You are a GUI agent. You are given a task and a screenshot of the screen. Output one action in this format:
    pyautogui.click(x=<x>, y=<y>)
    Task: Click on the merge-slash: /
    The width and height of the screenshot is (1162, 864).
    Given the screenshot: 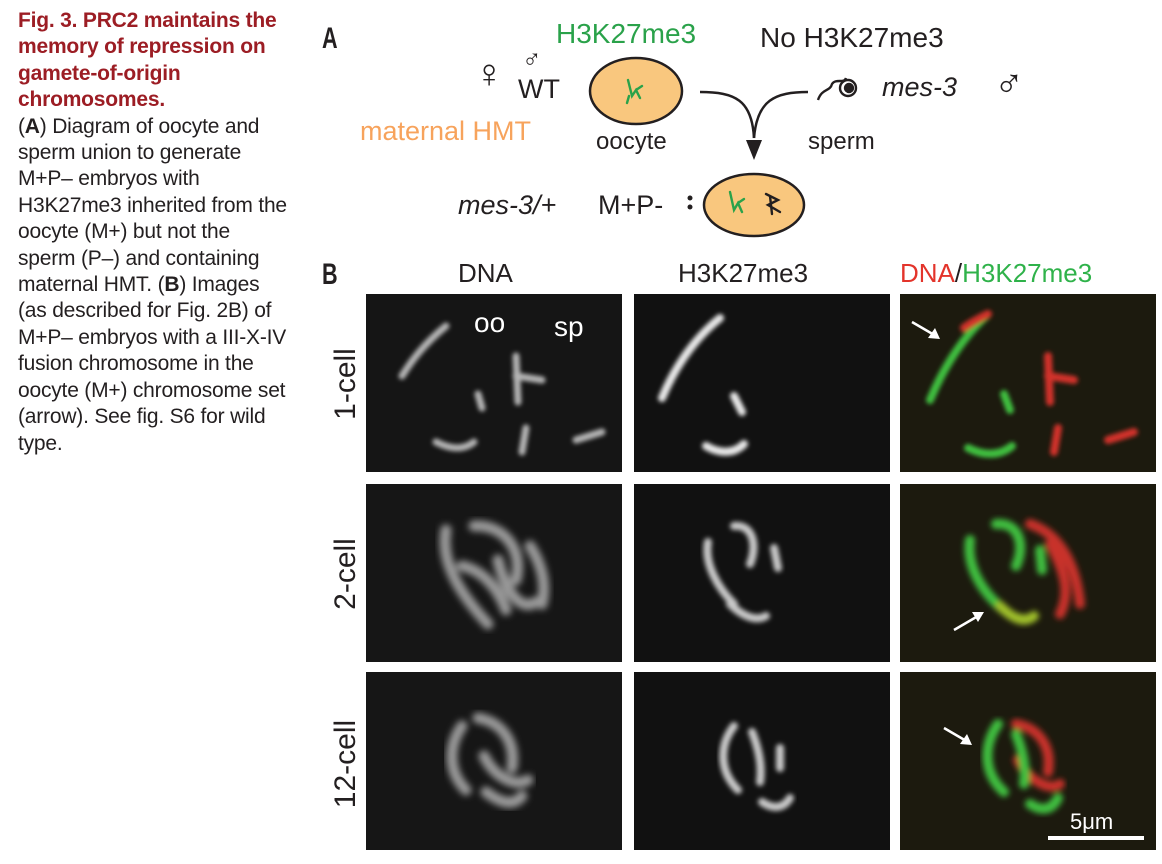 What is the action you would take?
    pyautogui.click(x=958, y=273)
    